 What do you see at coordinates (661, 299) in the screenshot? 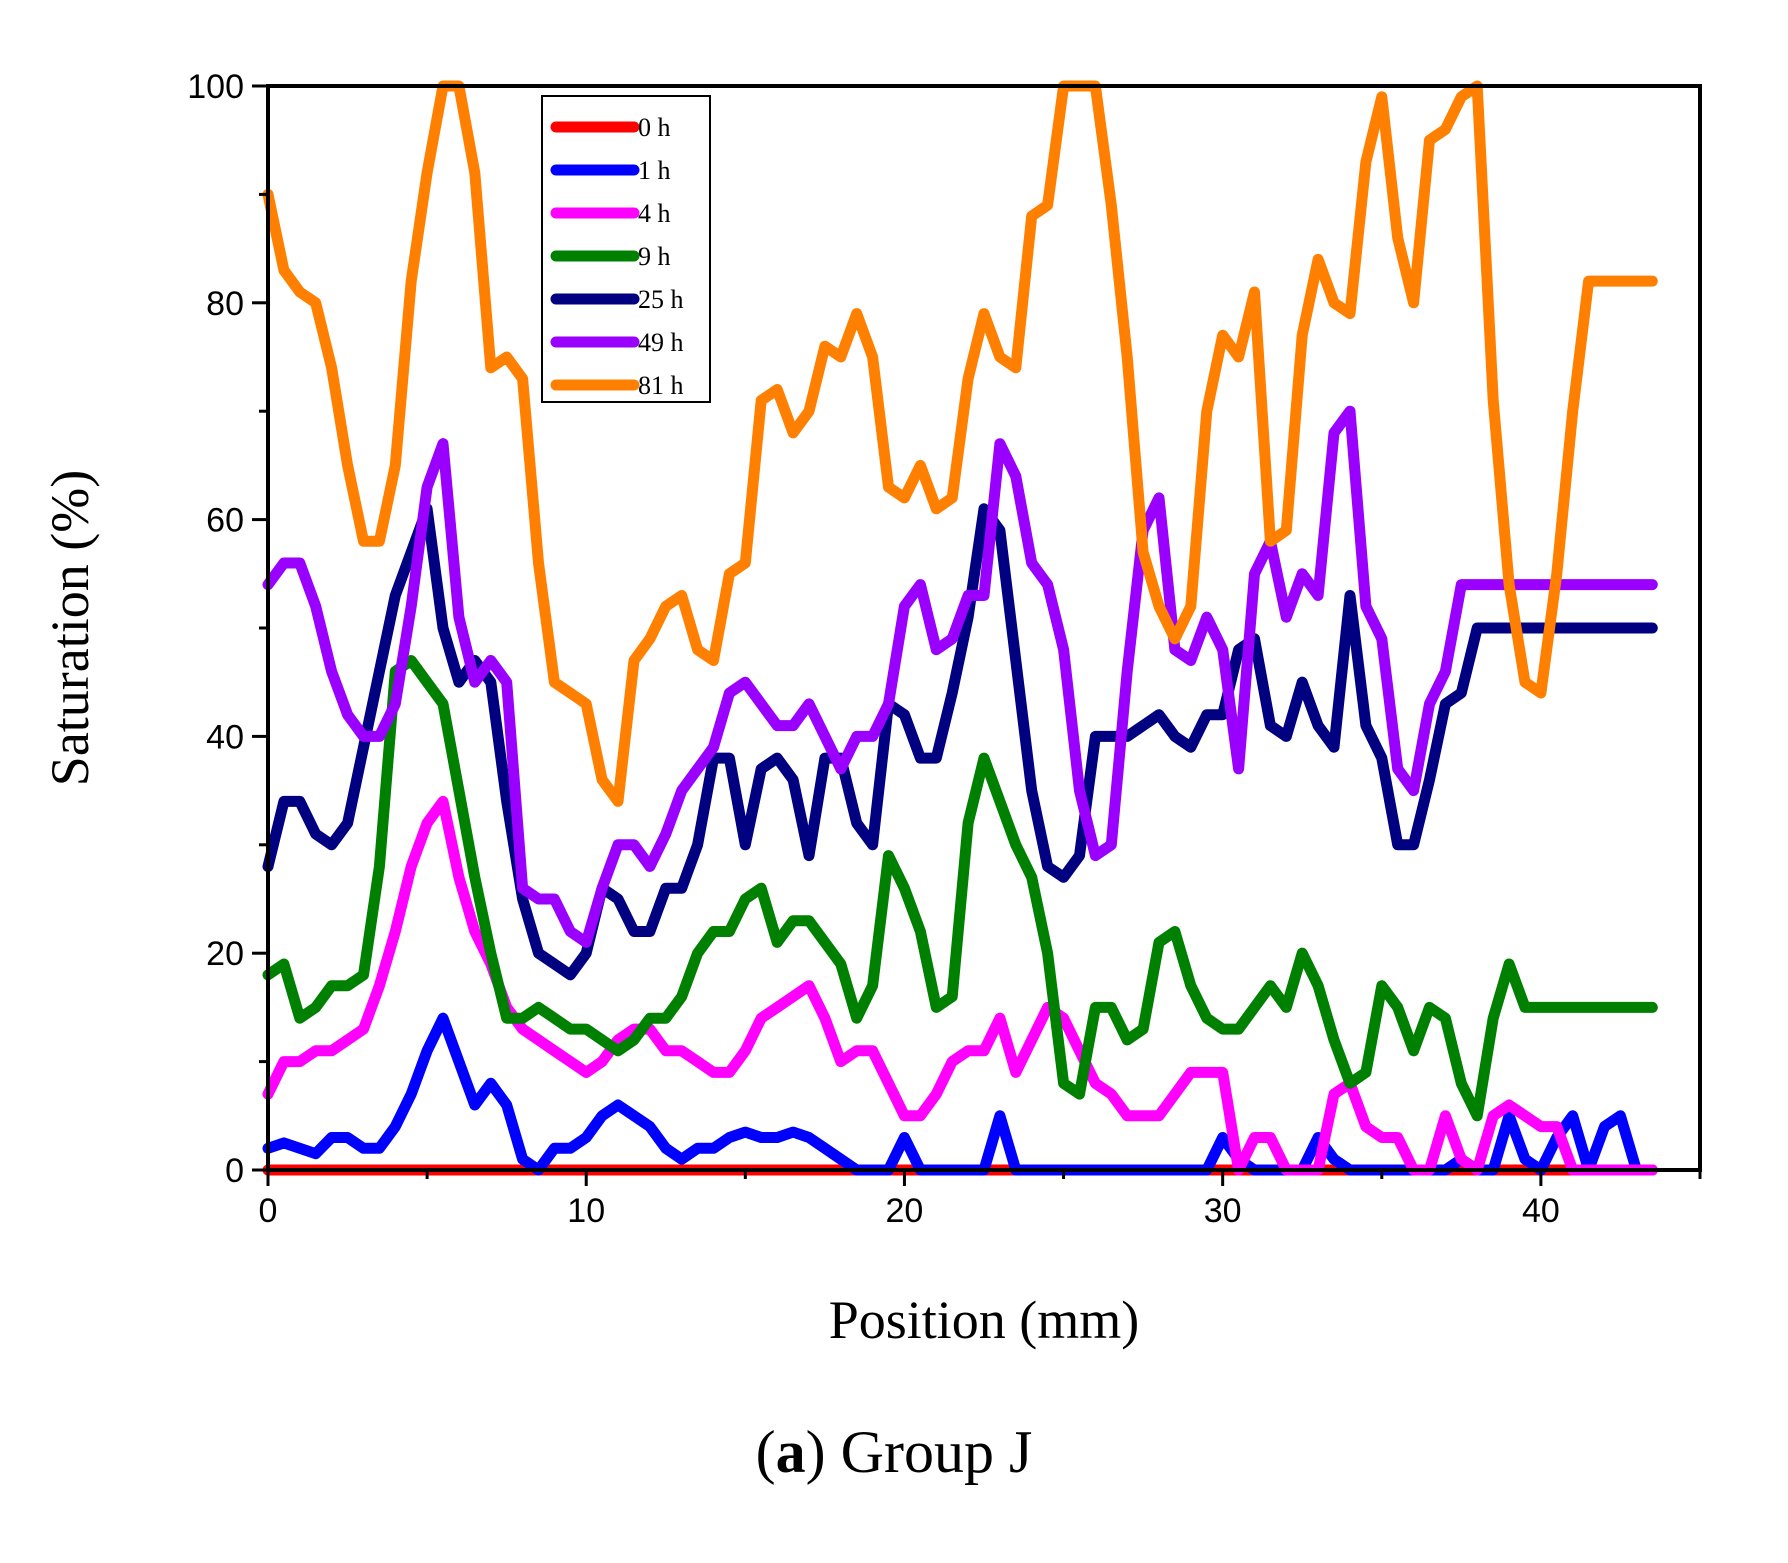
I see `legend-label: 25 h` at bounding box center [661, 299].